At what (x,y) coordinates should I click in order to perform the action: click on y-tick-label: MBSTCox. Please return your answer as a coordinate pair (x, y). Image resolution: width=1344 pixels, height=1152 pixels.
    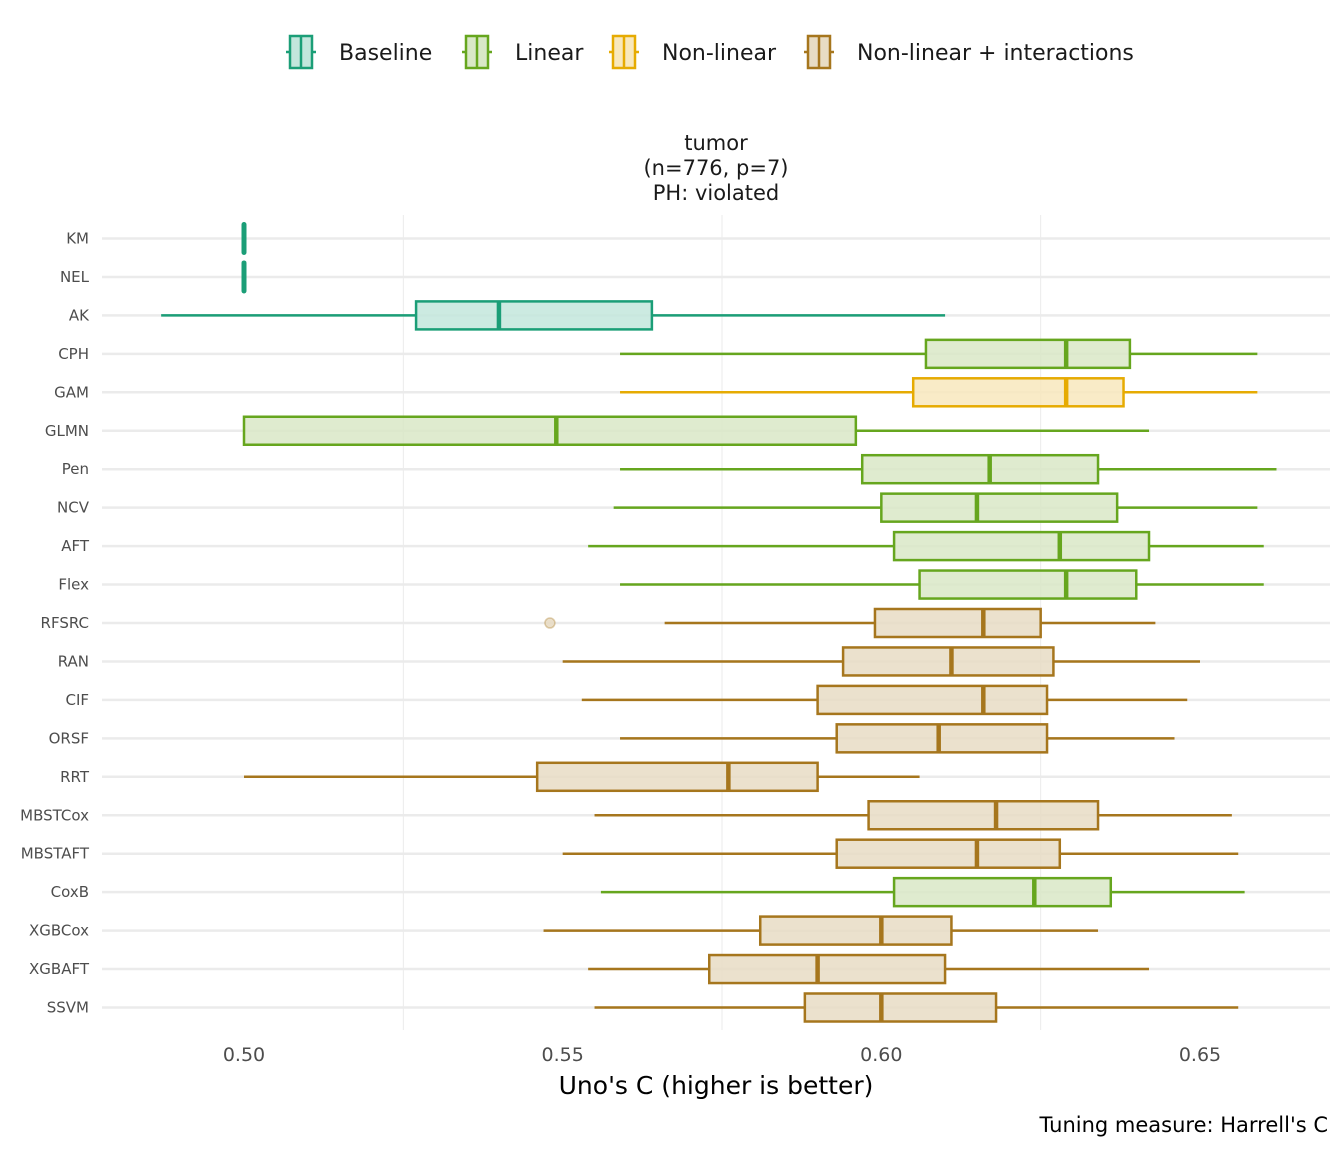
    Looking at the image, I should click on (54, 815).